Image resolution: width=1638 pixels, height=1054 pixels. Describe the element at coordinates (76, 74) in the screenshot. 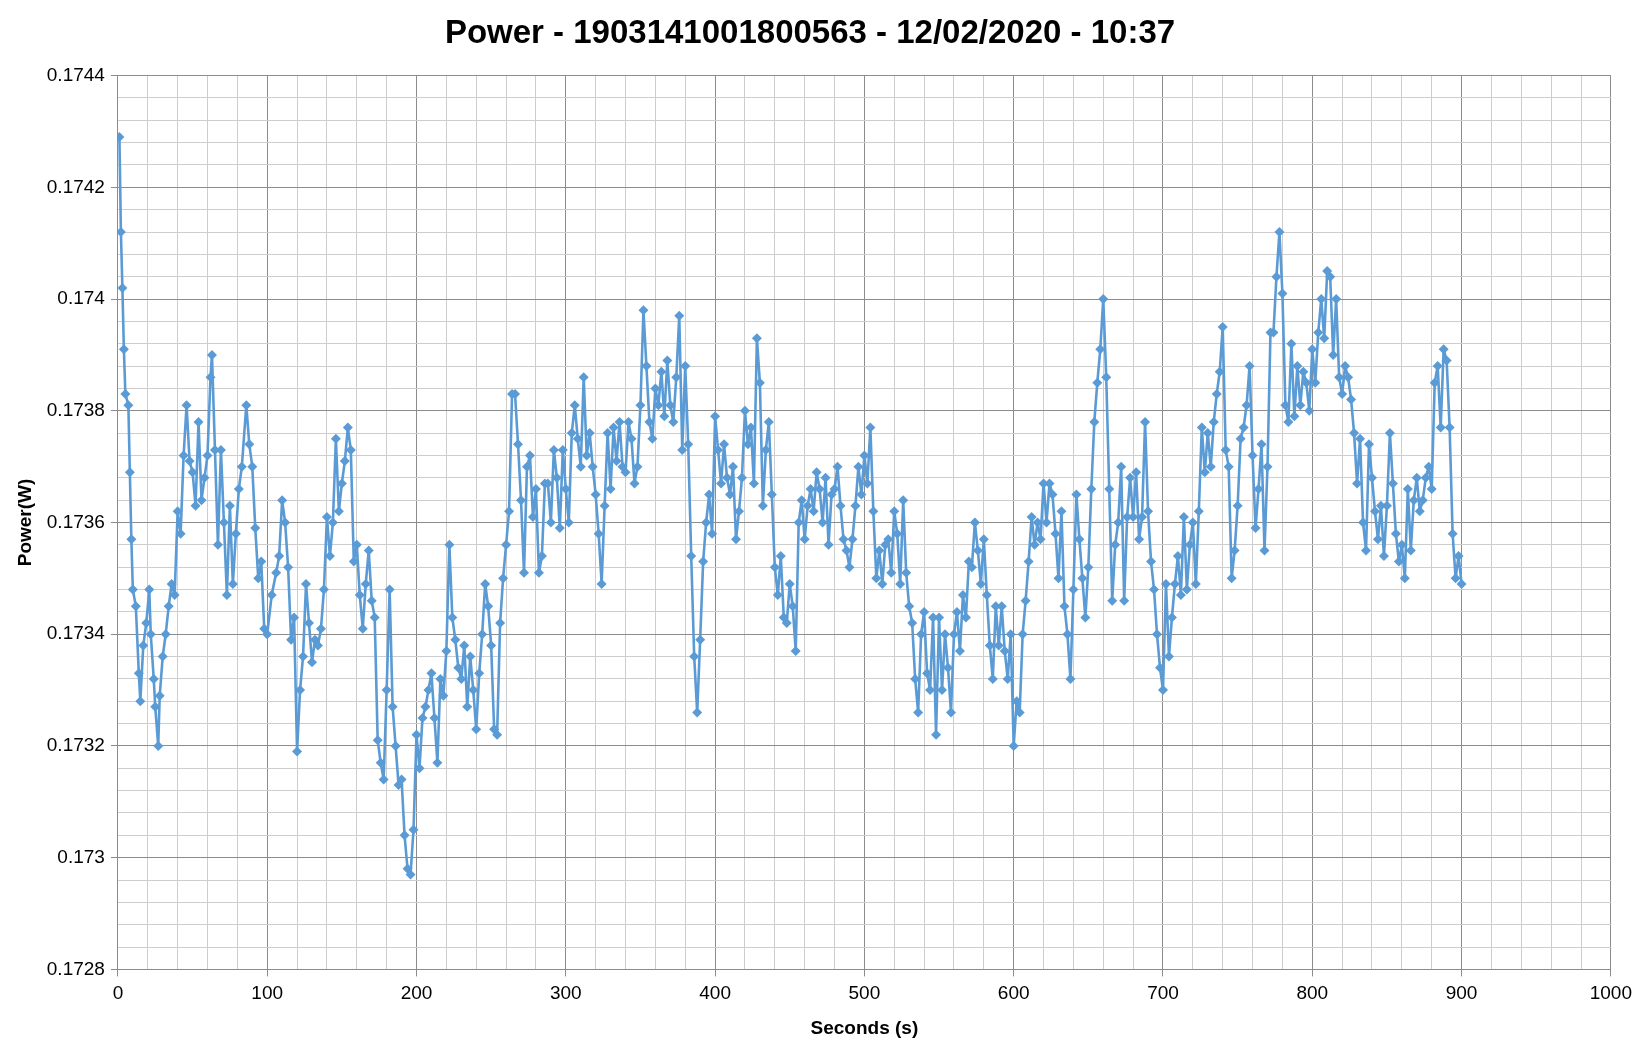

I see `y-tick-label: 0.1744` at that location.